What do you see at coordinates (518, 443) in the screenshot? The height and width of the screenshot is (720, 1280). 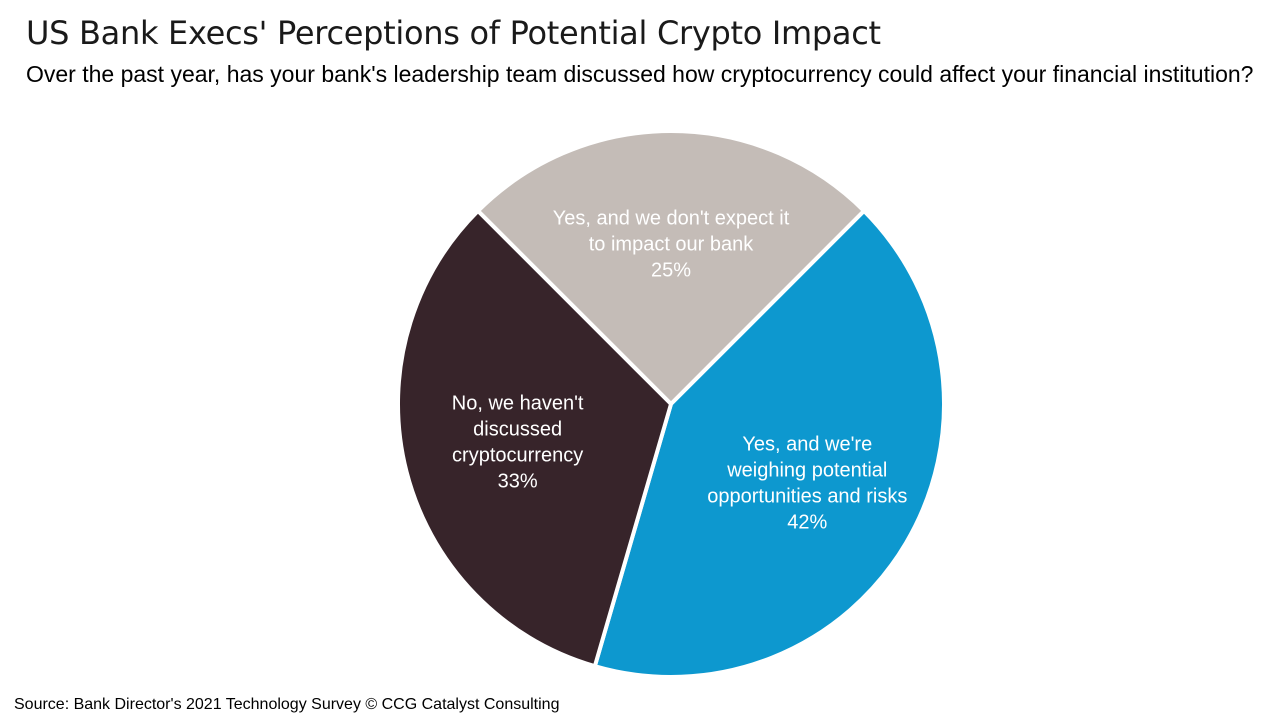 I see `slice-label: No, we haven't discussed cryptocurrency 33%` at bounding box center [518, 443].